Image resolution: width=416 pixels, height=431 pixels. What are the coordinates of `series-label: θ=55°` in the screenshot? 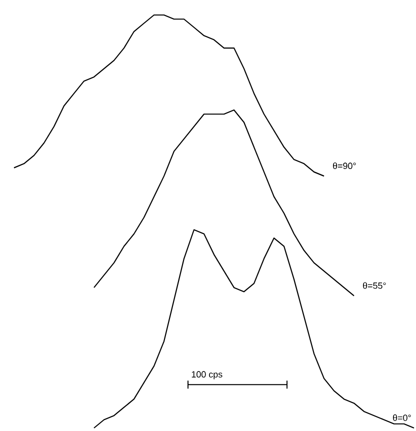 It's located at (374, 285).